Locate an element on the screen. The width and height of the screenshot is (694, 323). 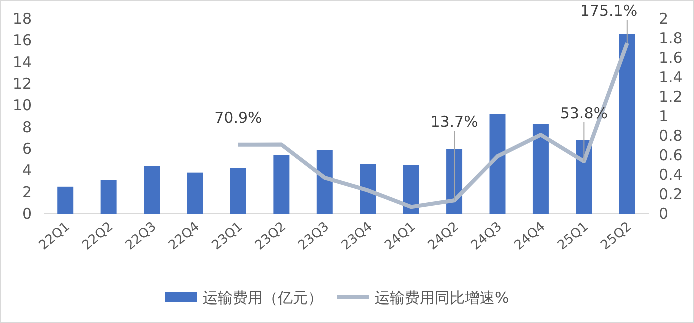
y-tick-label: 10 is located at coordinates (22, 105).